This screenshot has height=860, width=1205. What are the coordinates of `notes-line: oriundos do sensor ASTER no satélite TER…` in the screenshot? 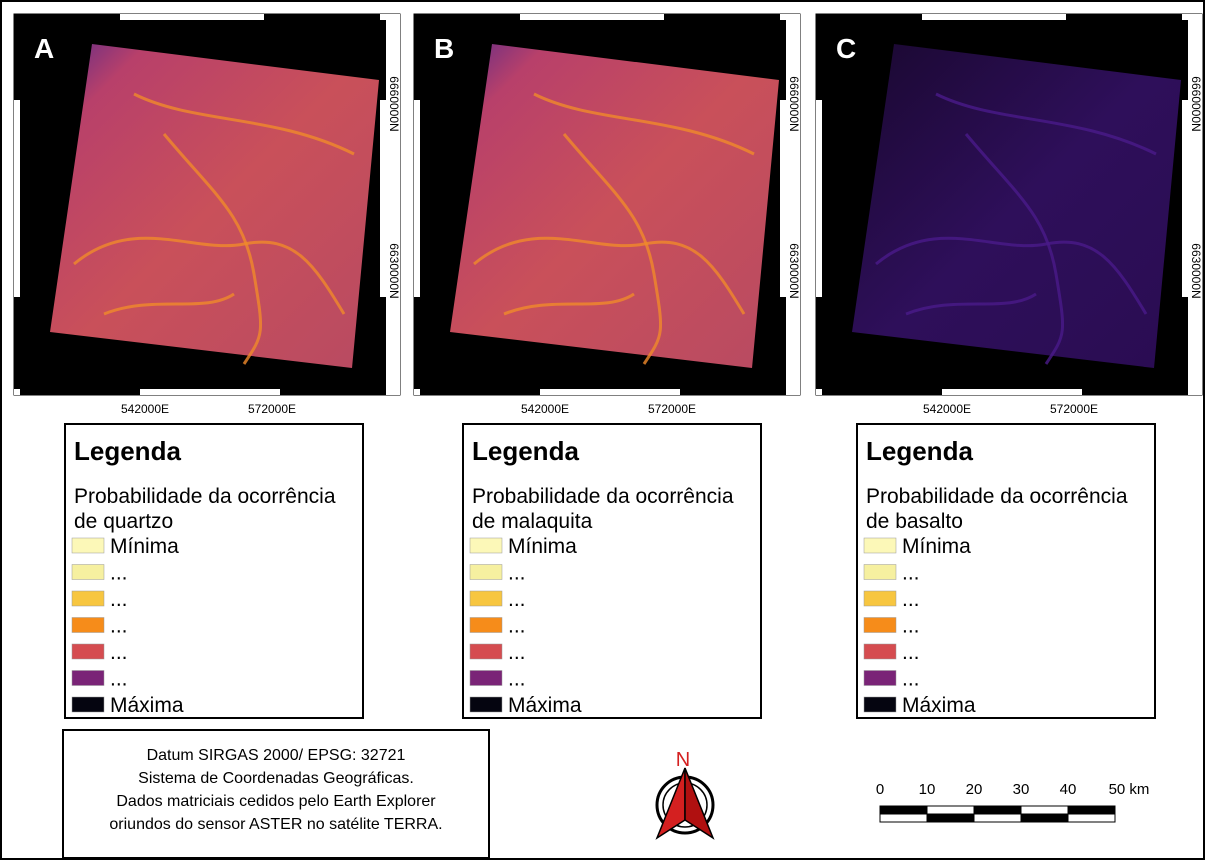 It's located at (275, 824).